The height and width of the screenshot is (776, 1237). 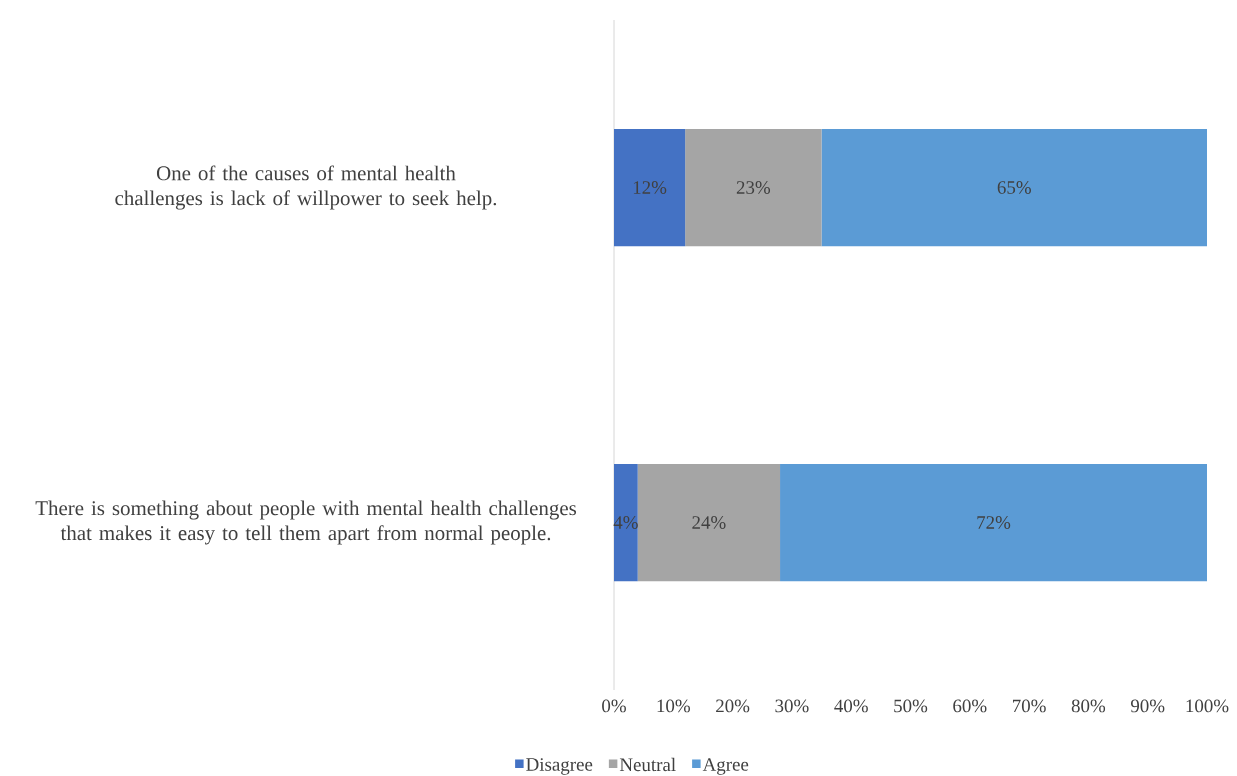 I want to click on x-tick-label: 80%, so click(x=1088, y=706).